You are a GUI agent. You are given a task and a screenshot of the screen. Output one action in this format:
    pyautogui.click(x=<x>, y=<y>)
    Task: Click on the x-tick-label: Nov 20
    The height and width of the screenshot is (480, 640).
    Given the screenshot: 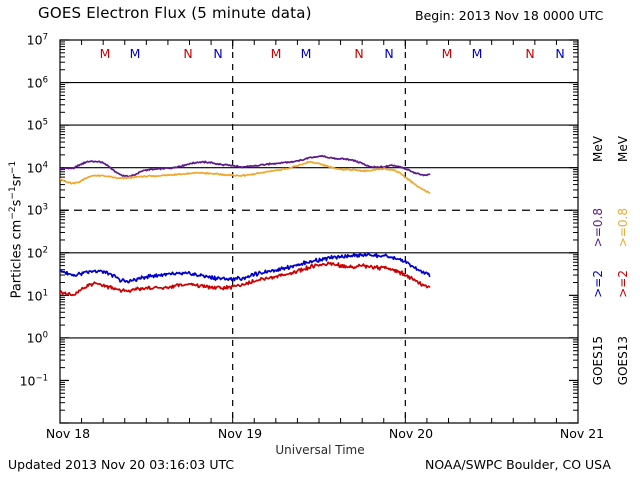 What is the action you would take?
    pyautogui.click(x=411, y=433)
    